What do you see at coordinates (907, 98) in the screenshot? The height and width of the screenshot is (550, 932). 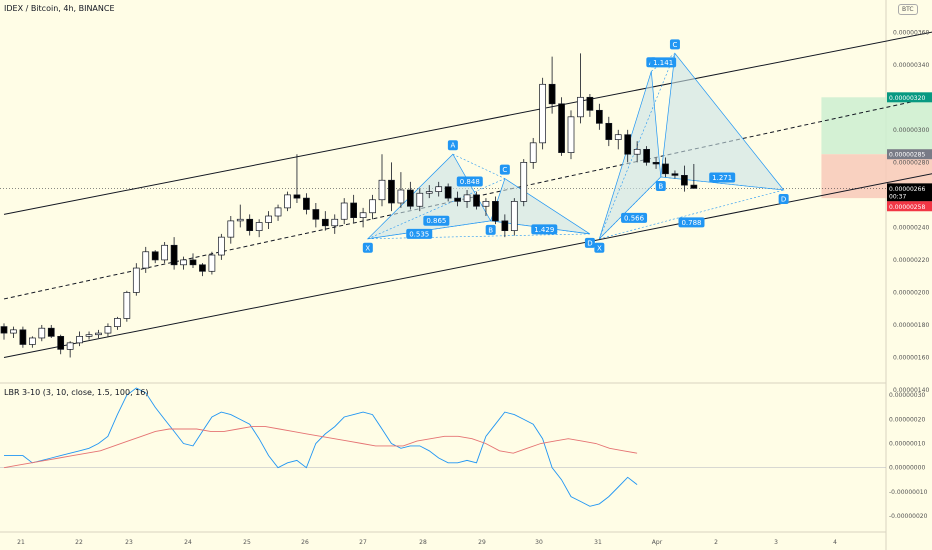 I see `take-profit-price: 0.00000320` at bounding box center [907, 98].